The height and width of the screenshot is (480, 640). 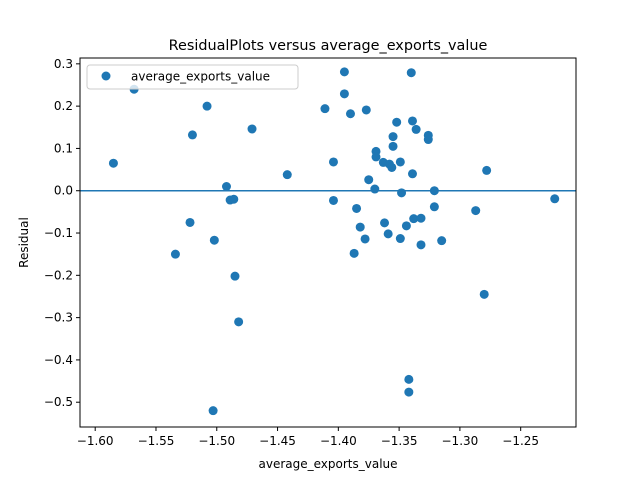 I want to click on legend-marker, so click(x=106, y=76).